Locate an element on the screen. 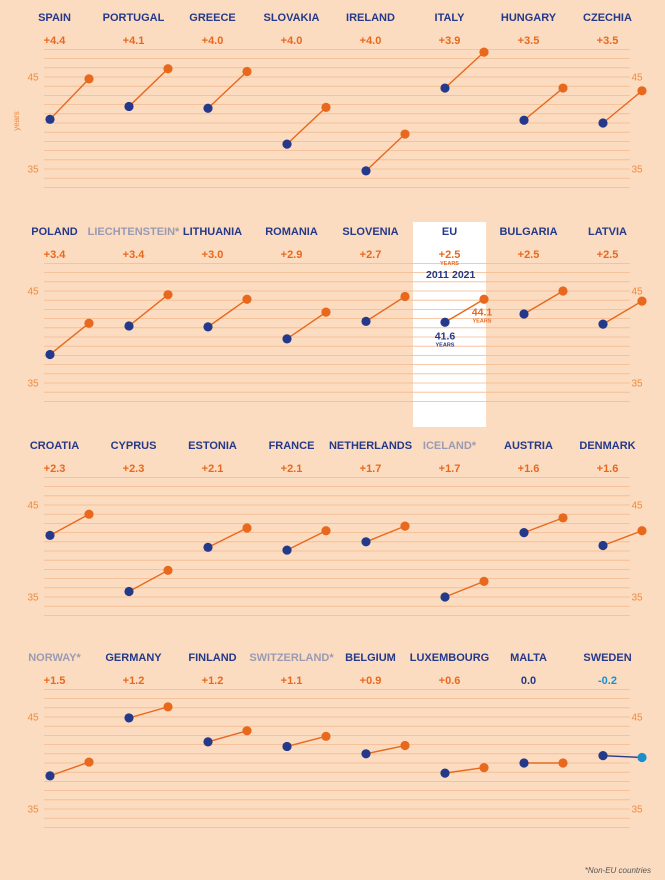 Image resolution: width=665 pixels, height=880 pixels. country-name: CROATIA is located at coordinates (54, 446).